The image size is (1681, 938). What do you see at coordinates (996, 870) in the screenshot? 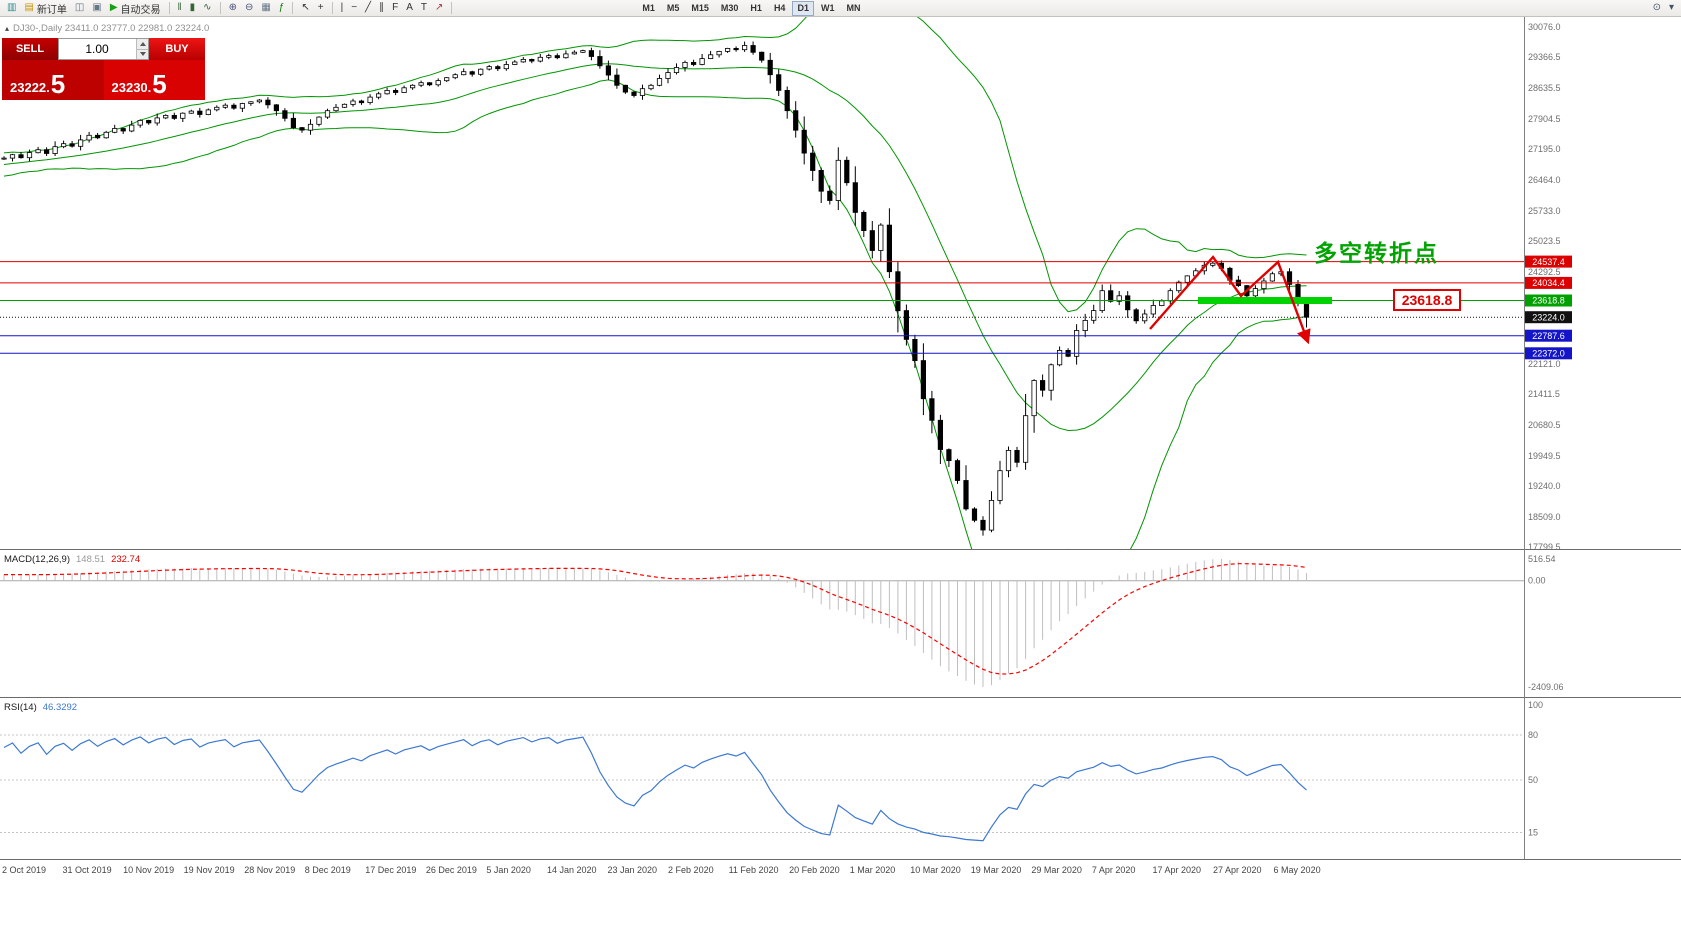
I see `date-label: 19 Mar 2020` at bounding box center [996, 870].